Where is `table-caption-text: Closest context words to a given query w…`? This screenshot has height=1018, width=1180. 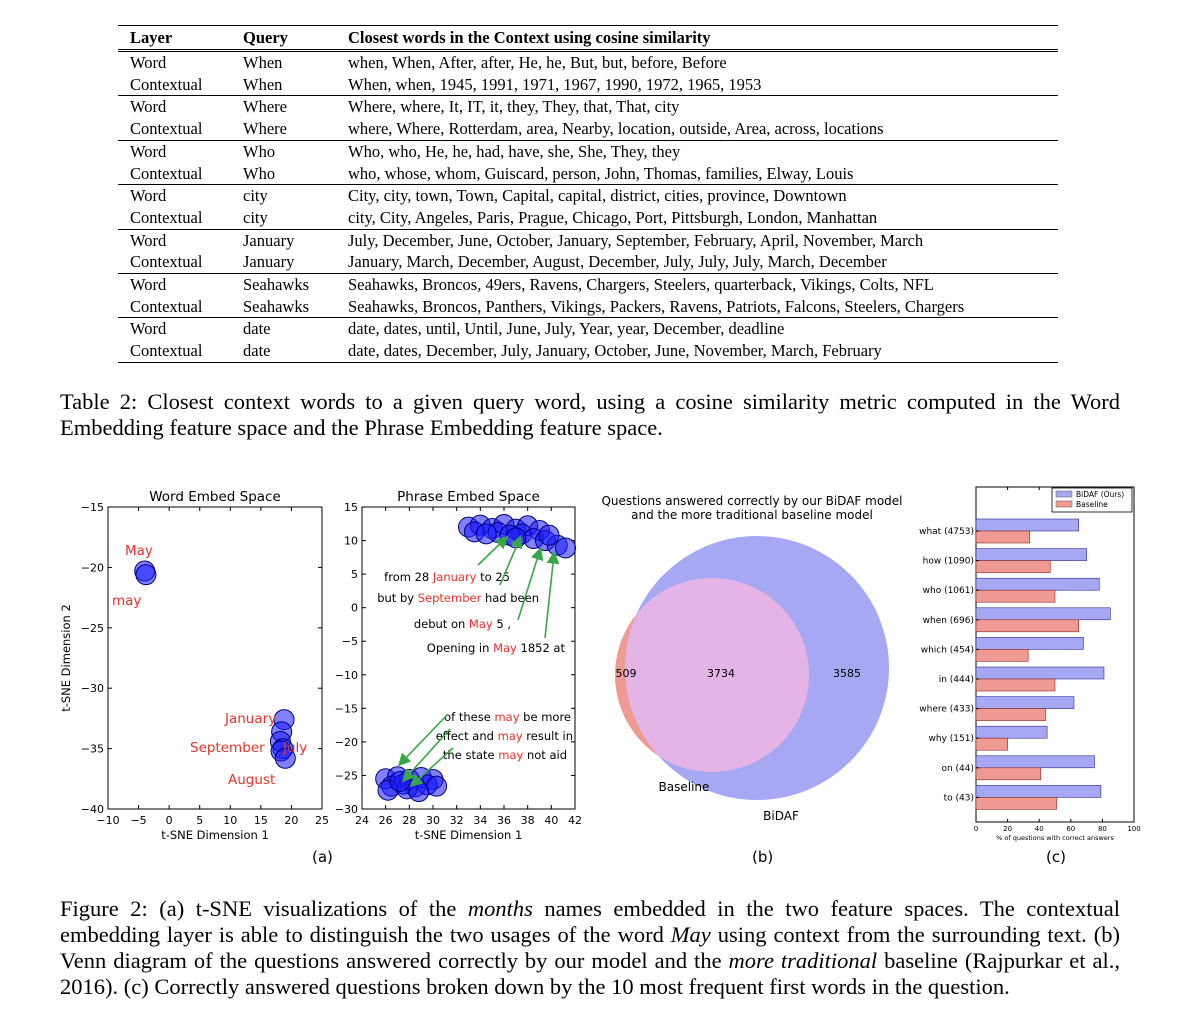 table-caption-text: Closest context words to a given query w… is located at coordinates (590, 414).